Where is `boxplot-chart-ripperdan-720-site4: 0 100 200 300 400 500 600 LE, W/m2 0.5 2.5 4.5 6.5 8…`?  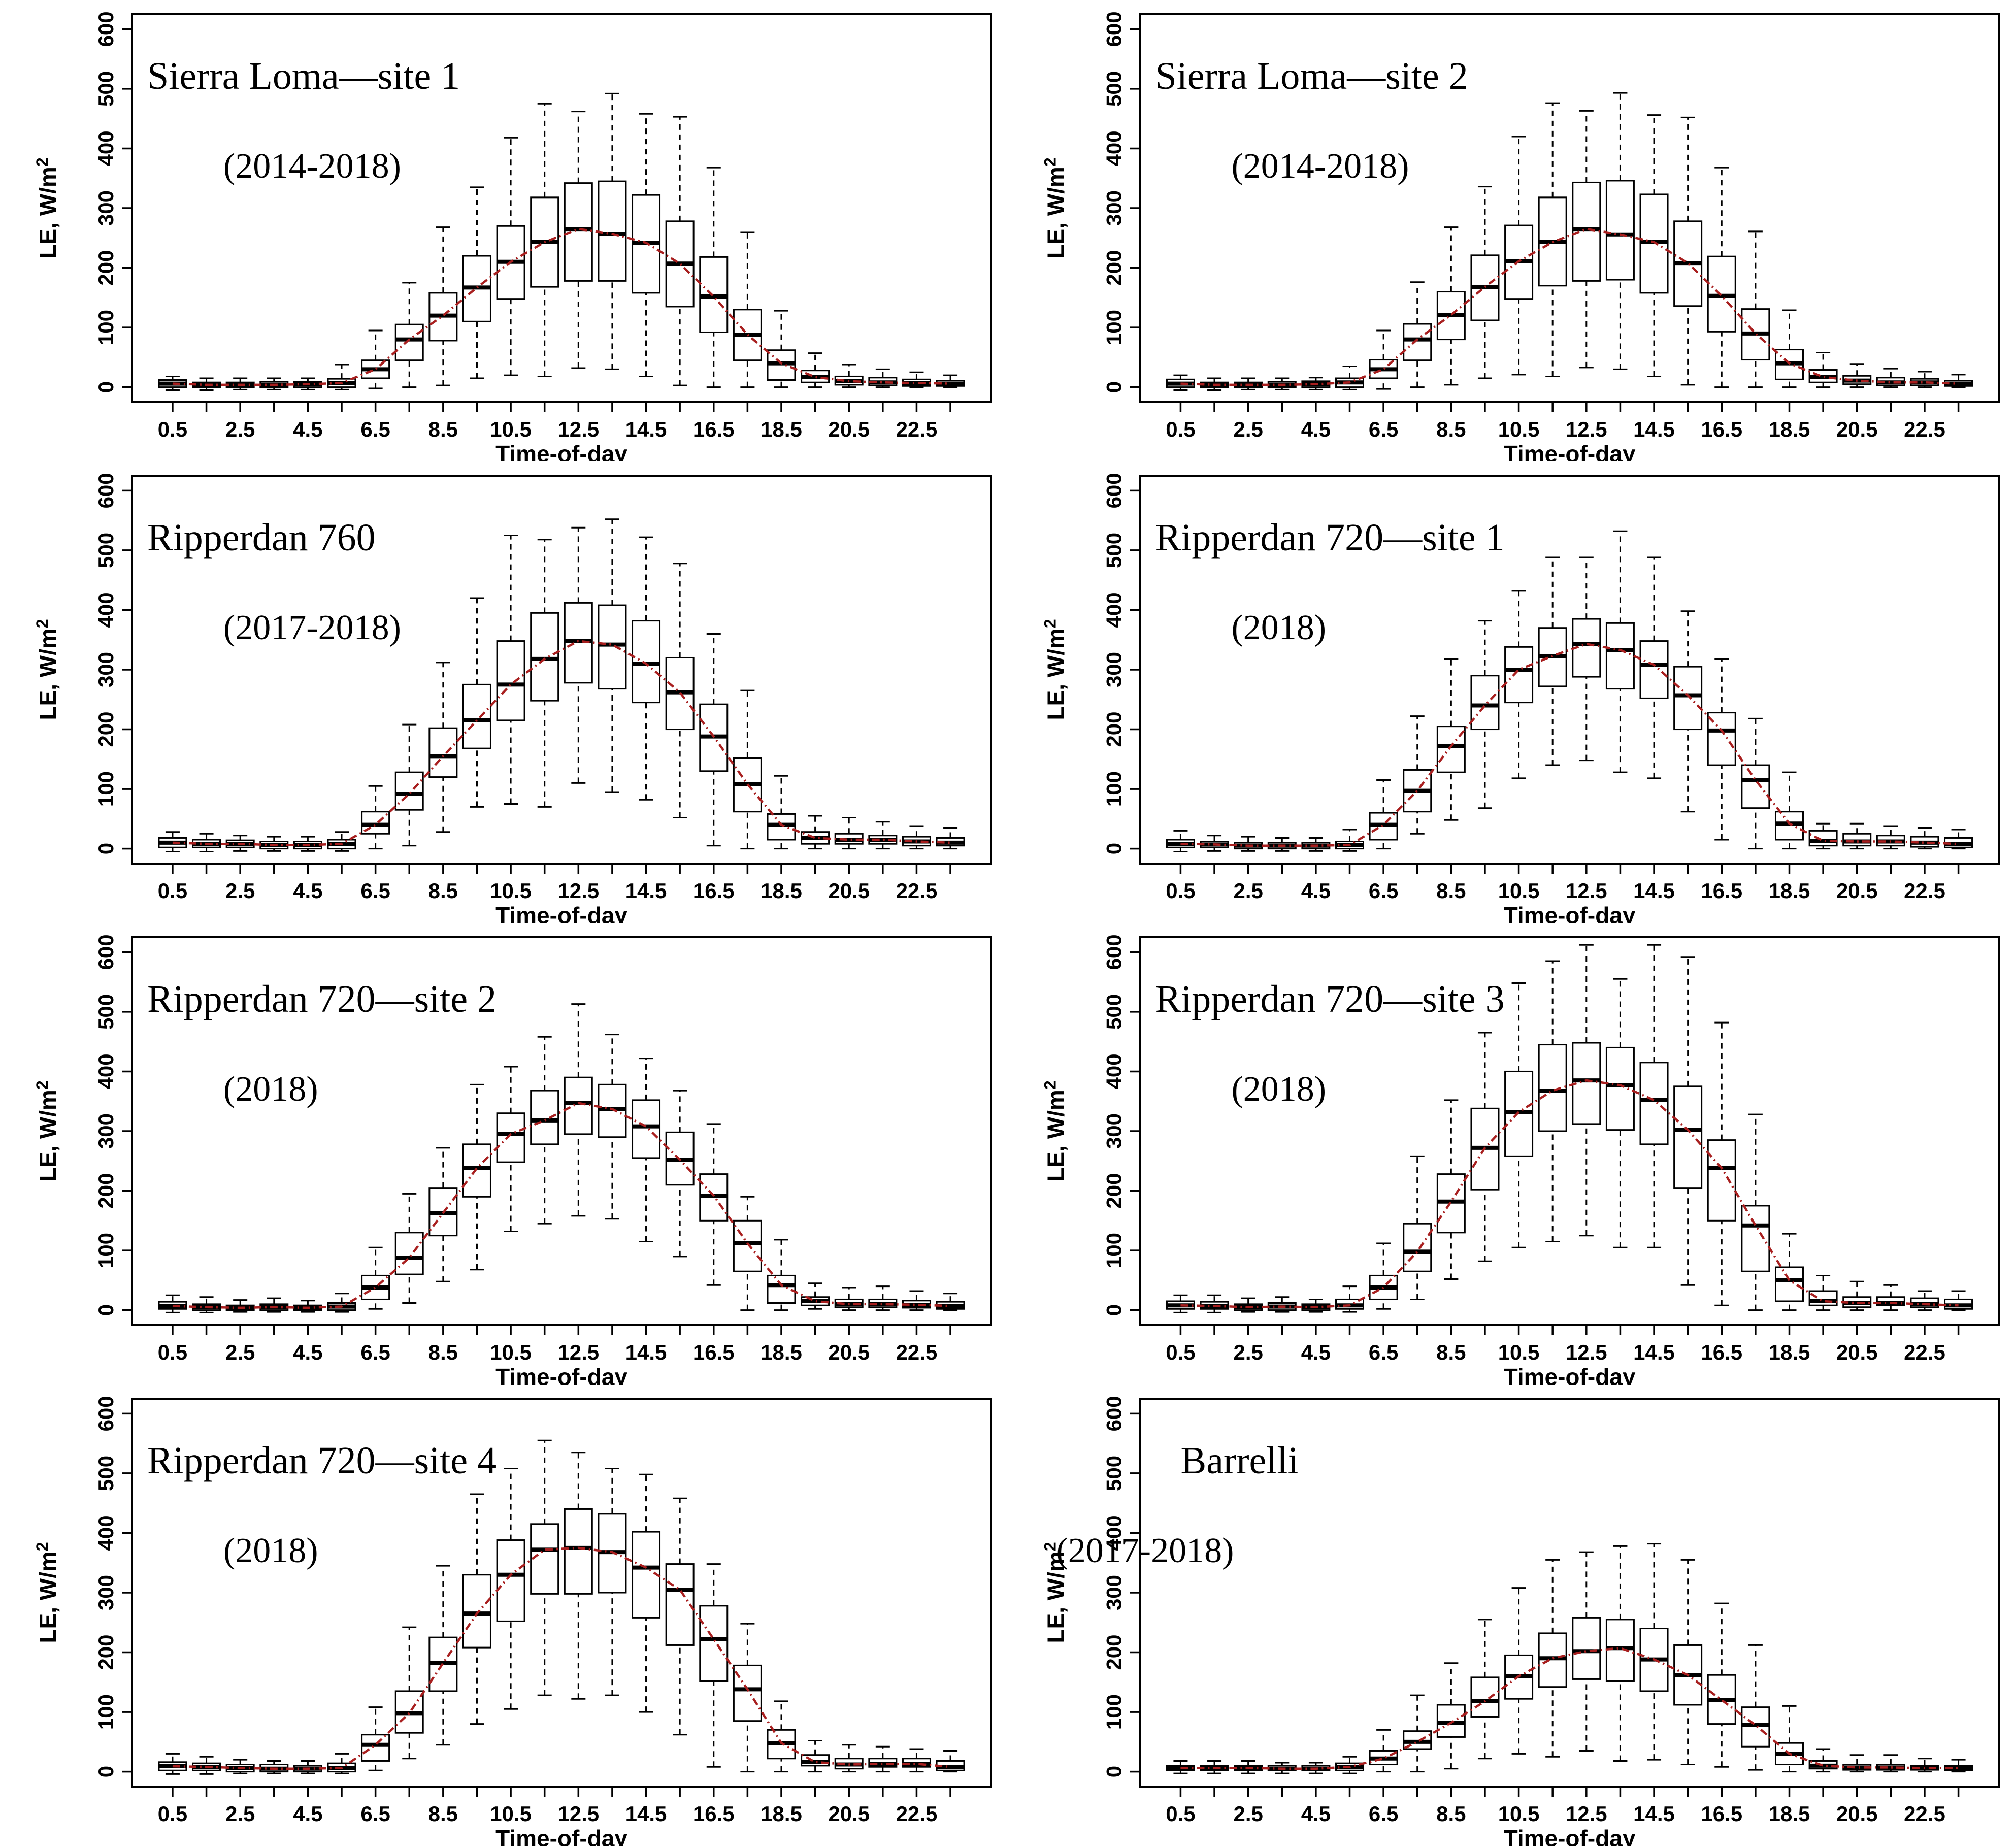 boxplot-chart-ripperdan-720-site4: 0 100 200 300 400 500 600 LE, W/m2 0.5 2.5 4.5 6.5 8… is located at coordinates (512, 1621).